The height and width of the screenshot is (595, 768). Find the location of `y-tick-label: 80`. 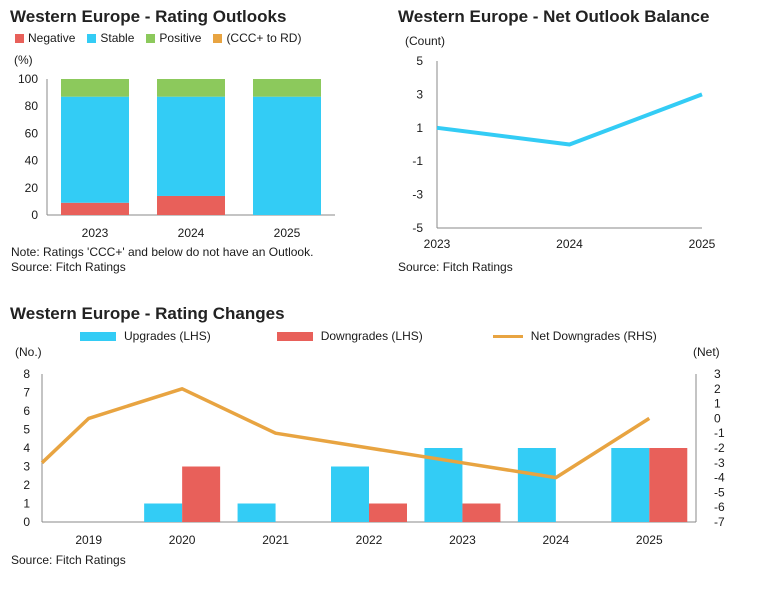

y-tick-label: 80 is located at coordinates (32, 106).